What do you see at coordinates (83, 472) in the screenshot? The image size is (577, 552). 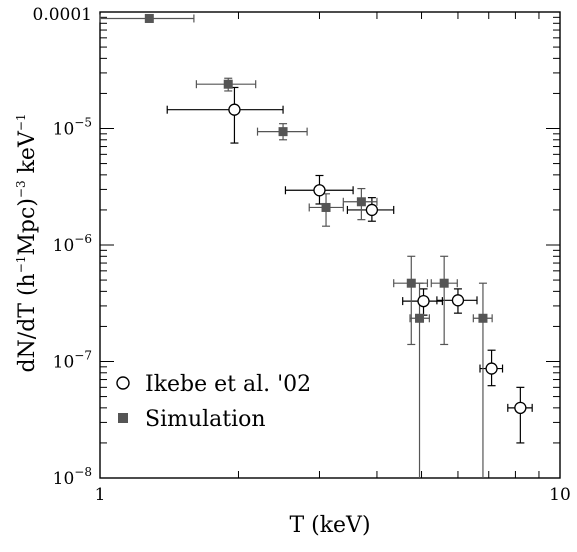 I see `y-tick-label-exp: −8` at bounding box center [83, 472].